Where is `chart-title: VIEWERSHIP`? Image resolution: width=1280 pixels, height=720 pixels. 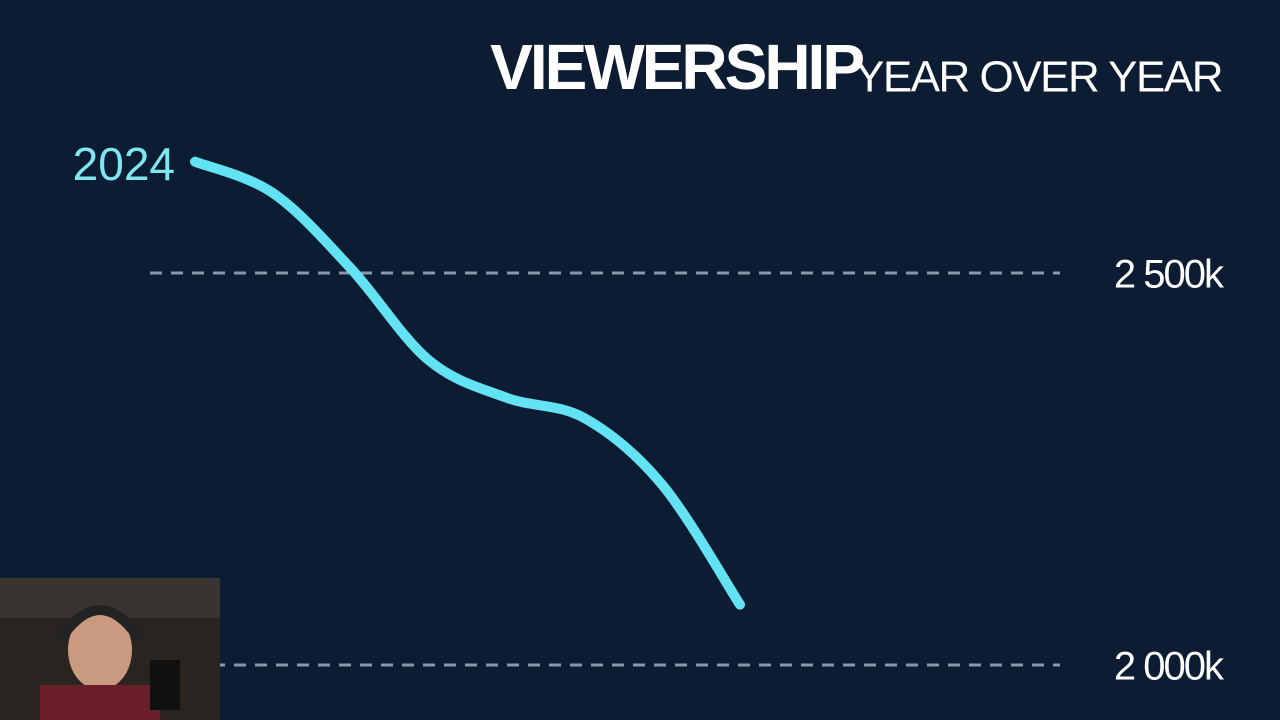
chart-title: VIEWERSHIP is located at coordinates (676, 67).